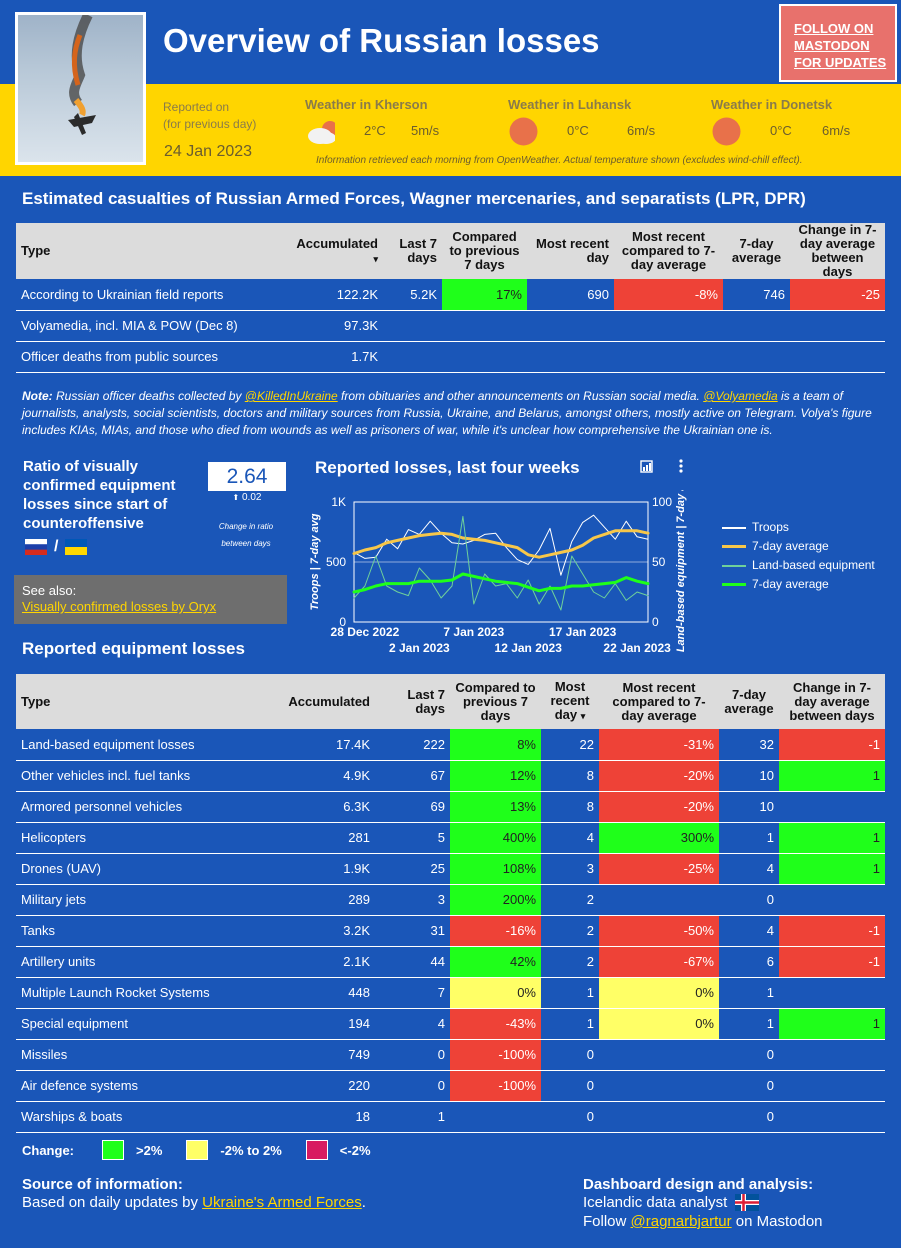  What do you see at coordinates (659, 962) in the screenshot?
I see `row-recent-vs-avg: -67%` at bounding box center [659, 962].